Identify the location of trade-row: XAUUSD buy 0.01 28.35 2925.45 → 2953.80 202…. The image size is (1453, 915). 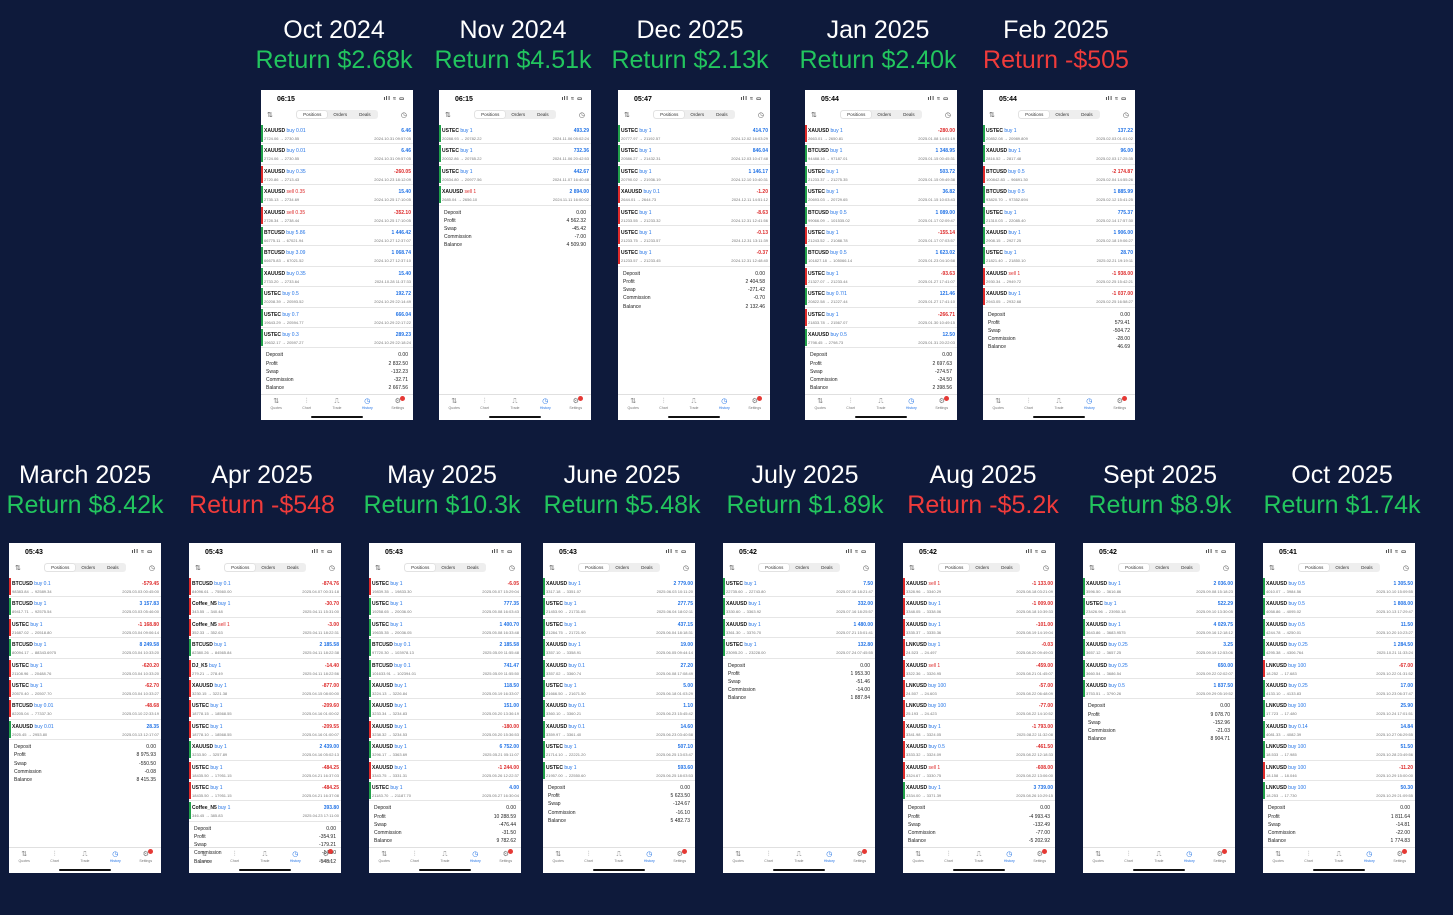
(85, 730).